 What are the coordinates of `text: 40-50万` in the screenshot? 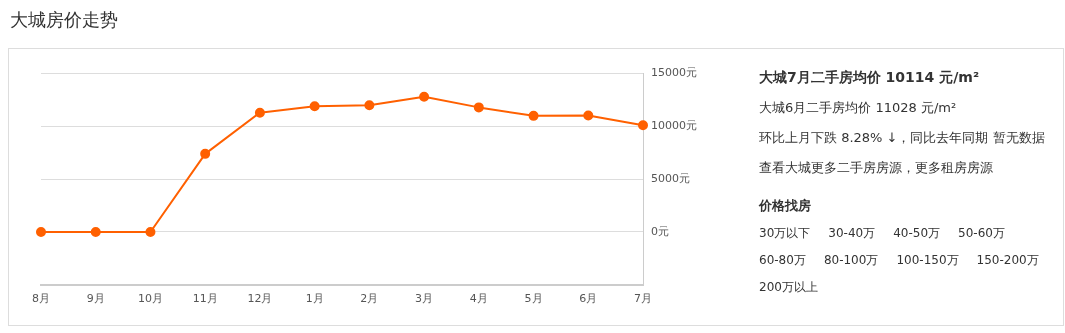 It's located at (917, 233).